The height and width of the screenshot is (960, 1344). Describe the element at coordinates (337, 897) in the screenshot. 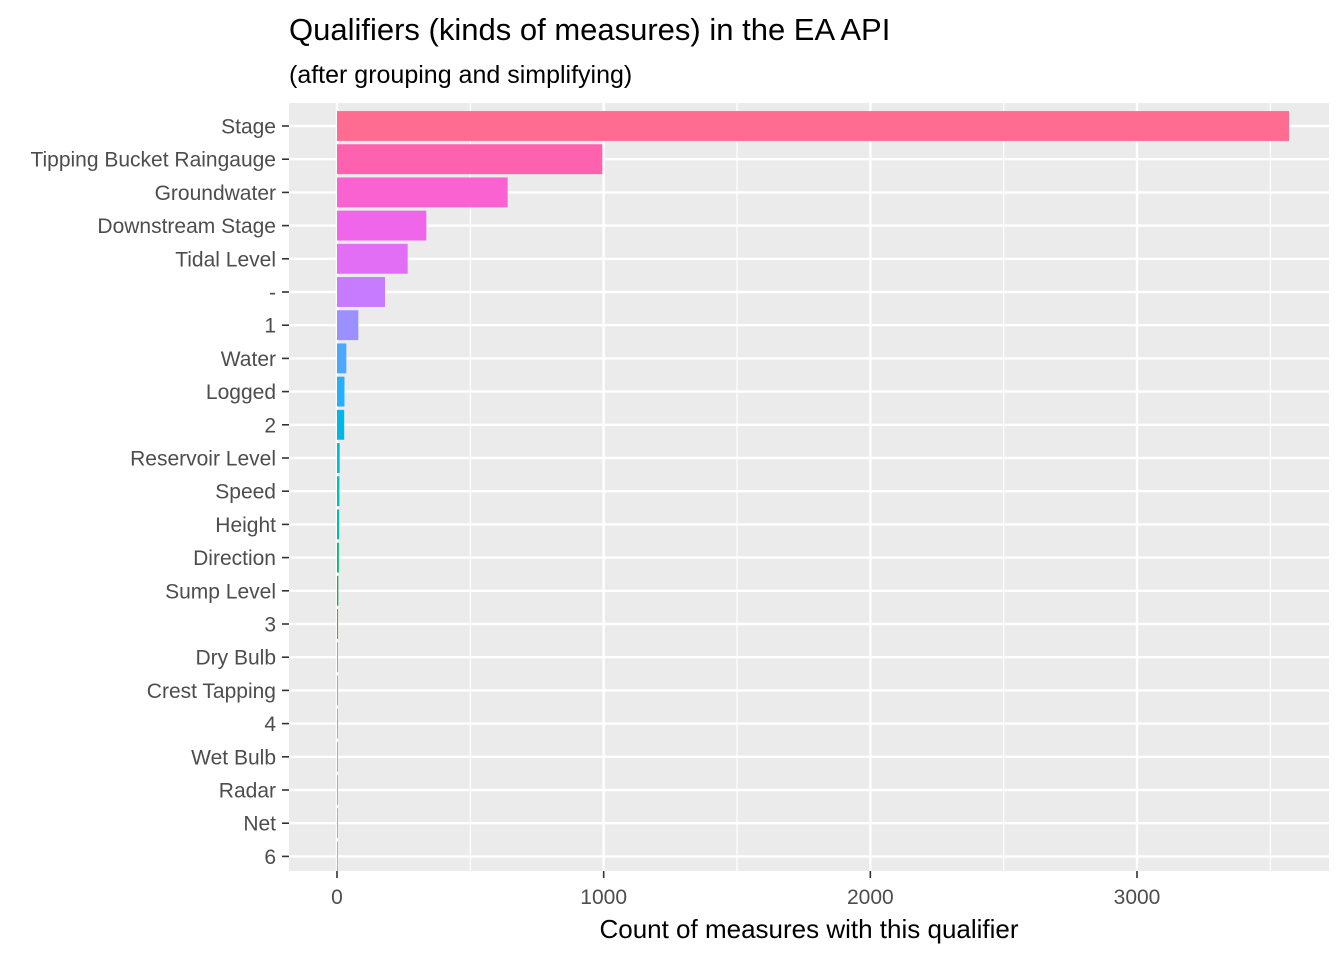

I see `x-tick-label: 0` at that location.